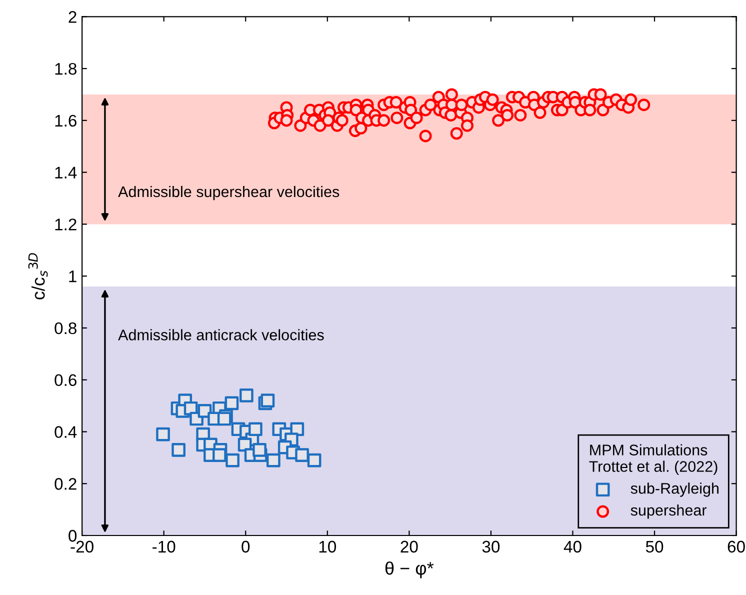 This screenshot has width=746, height=595. Describe the element at coordinates (65, 380) in the screenshot. I see `y-tick-label: 0.6` at that location.